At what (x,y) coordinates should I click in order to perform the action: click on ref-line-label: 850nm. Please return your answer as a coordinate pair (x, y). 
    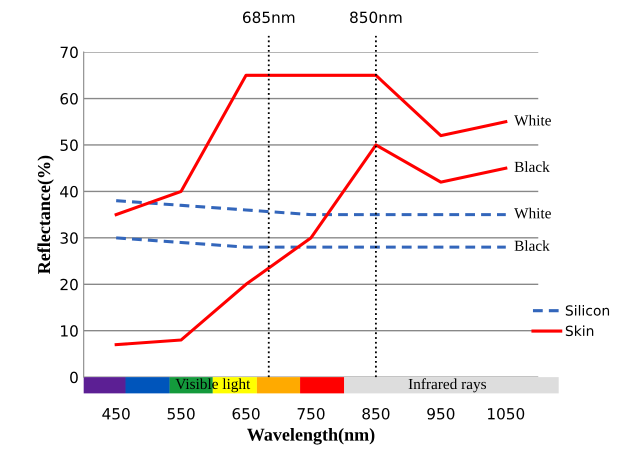
    Looking at the image, I should click on (376, 18).